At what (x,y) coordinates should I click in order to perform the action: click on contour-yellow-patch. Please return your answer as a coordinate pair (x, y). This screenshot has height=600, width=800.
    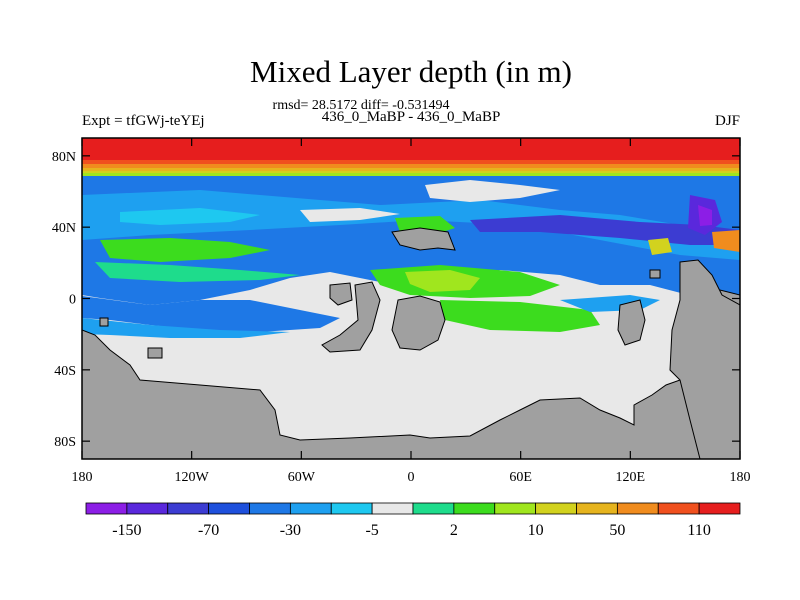
    Looking at the image, I should click on (660, 246).